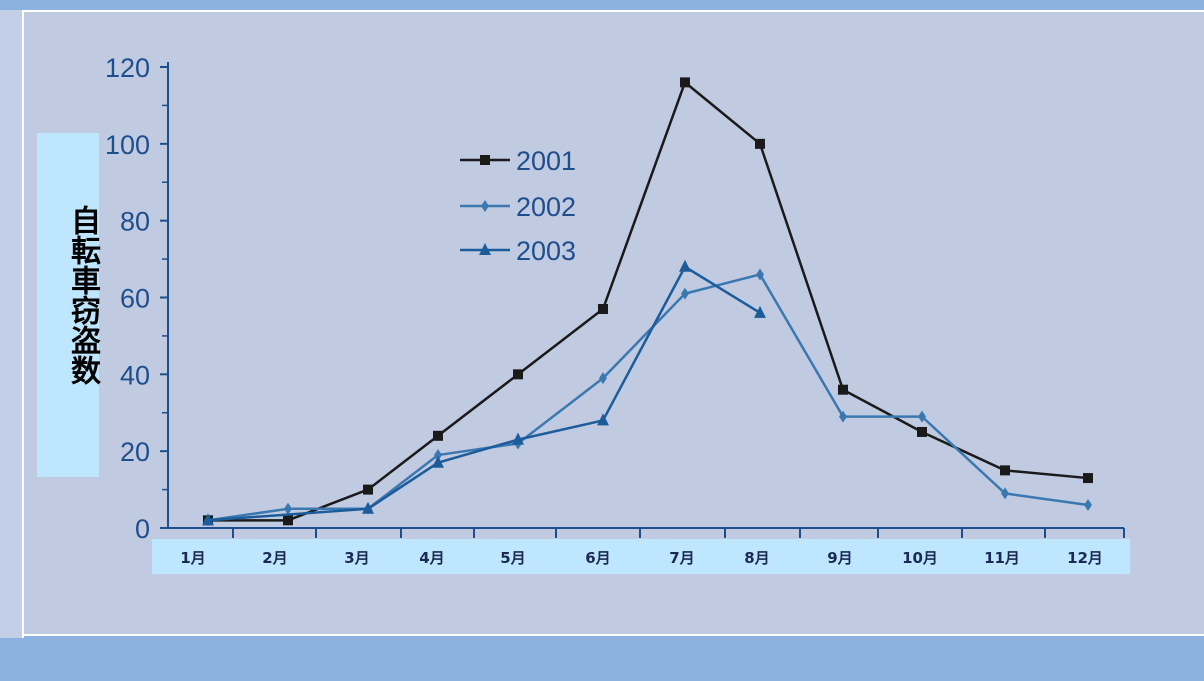 This screenshot has width=1204, height=681. I want to click on x-tick-label: 8月, so click(756, 558).